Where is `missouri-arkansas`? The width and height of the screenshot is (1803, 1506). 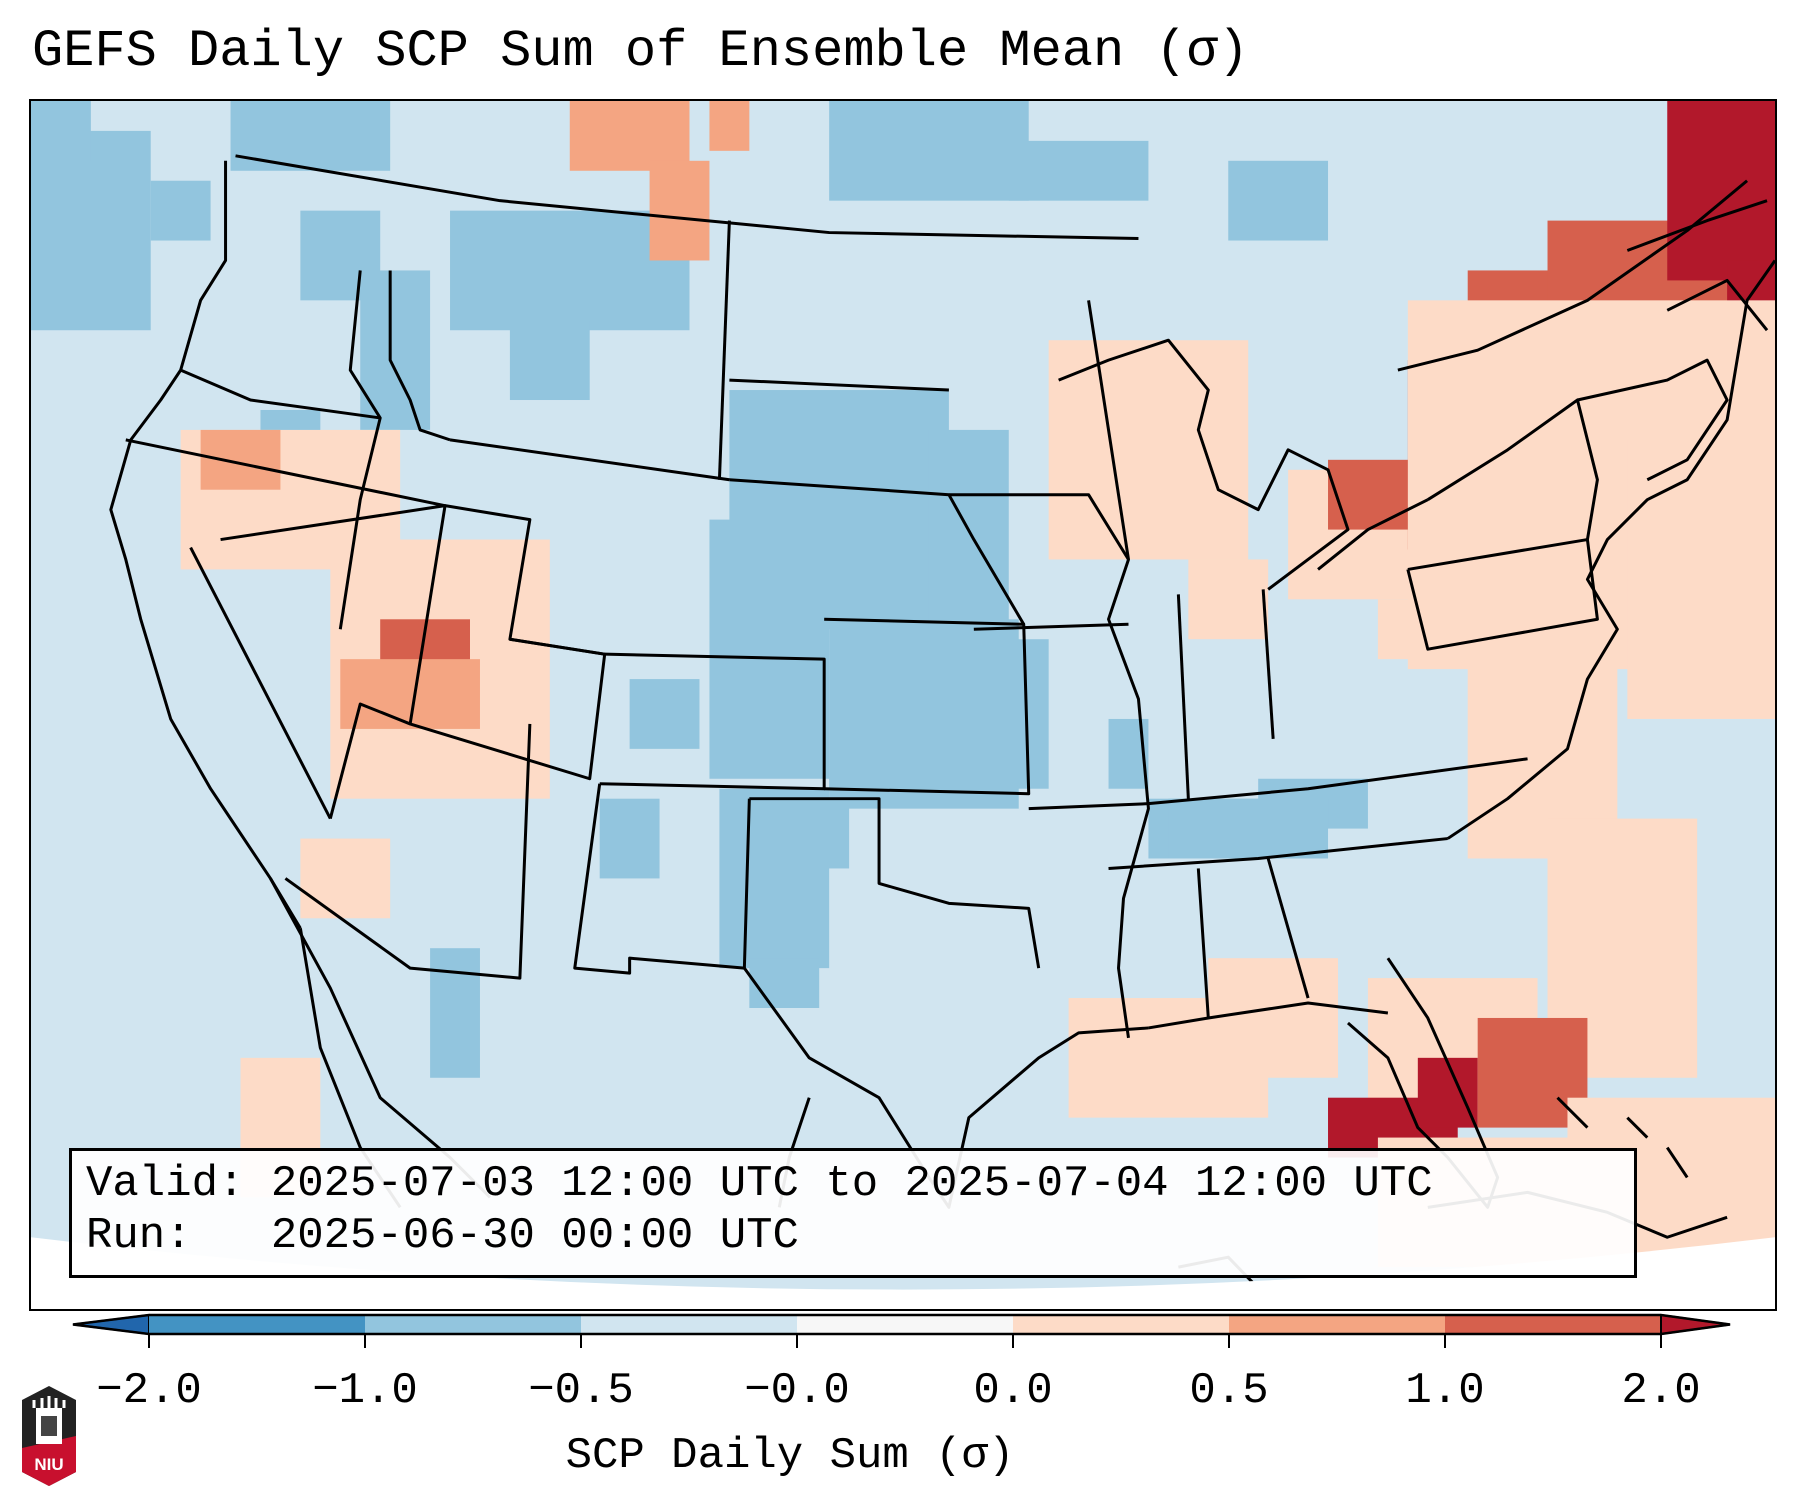
missouri-arkansas is located at coordinates (1088, 806).